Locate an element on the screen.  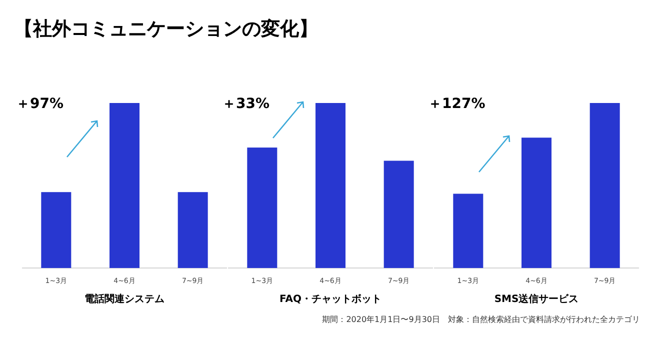
x-axis-title: 電話関連システム is located at coordinates (124, 299).